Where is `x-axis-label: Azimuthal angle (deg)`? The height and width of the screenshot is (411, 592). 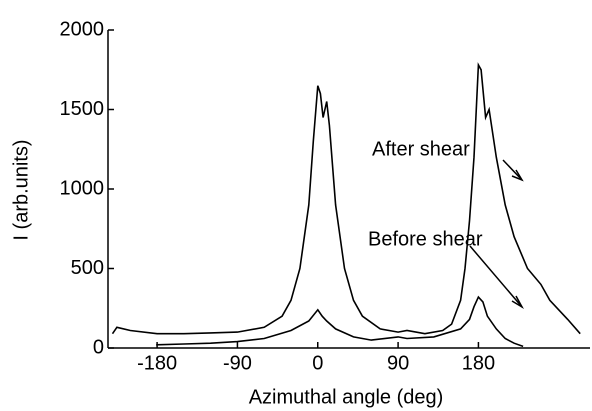 x-axis-label: Azimuthal angle (deg) is located at coordinates (346, 397).